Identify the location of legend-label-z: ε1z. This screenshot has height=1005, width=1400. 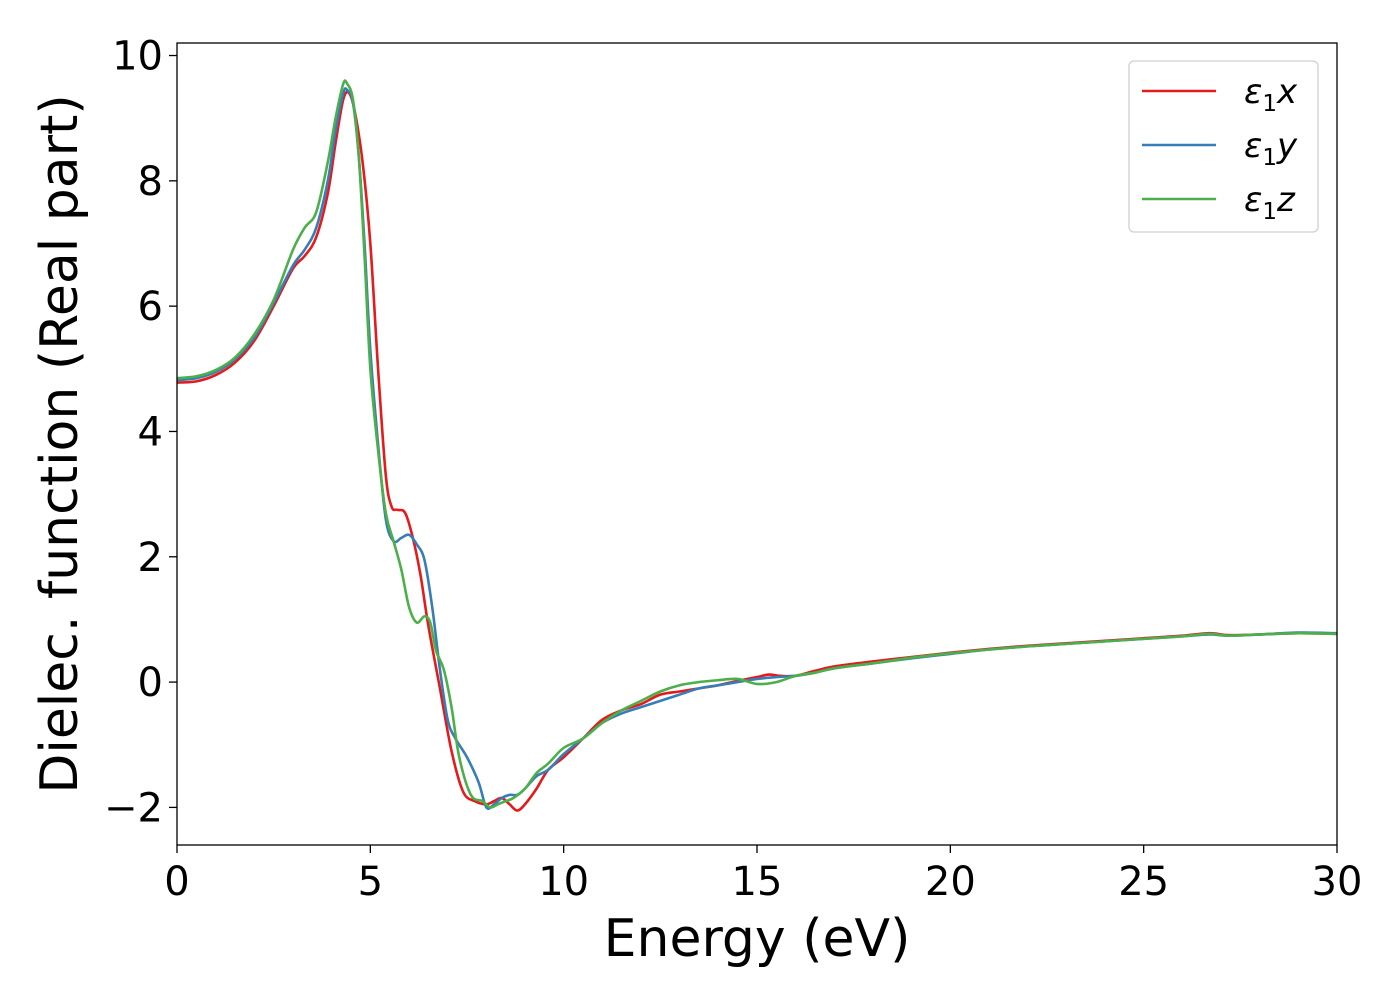
(1270, 202).